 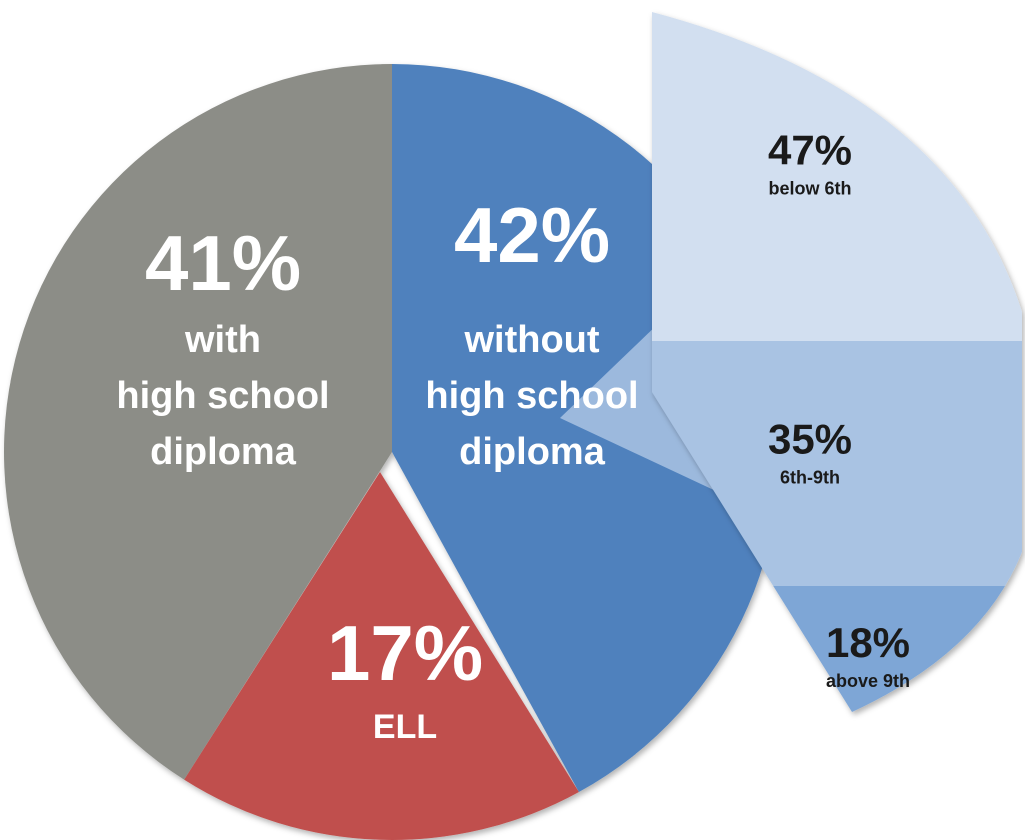 What do you see at coordinates (223, 263) in the screenshot?
I see `slice-value-label-with-high-school-diploma: 41%` at bounding box center [223, 263].